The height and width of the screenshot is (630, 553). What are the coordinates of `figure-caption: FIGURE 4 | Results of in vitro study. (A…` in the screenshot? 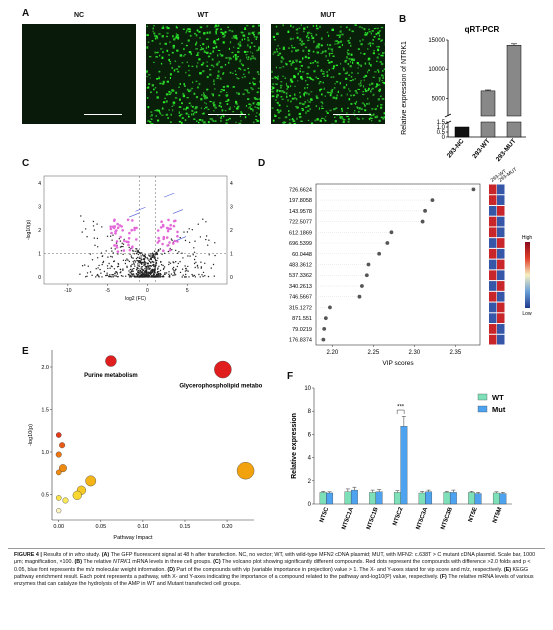 It's located at (278, 570).